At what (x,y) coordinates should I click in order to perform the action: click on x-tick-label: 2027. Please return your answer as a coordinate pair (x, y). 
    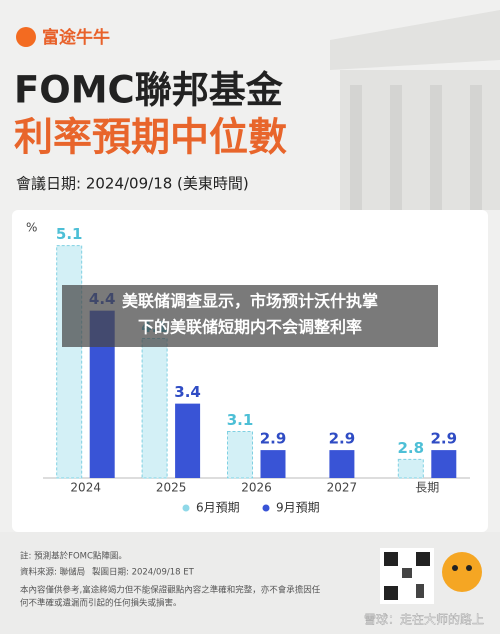
    Looking at the image, I should click on (342, 488).